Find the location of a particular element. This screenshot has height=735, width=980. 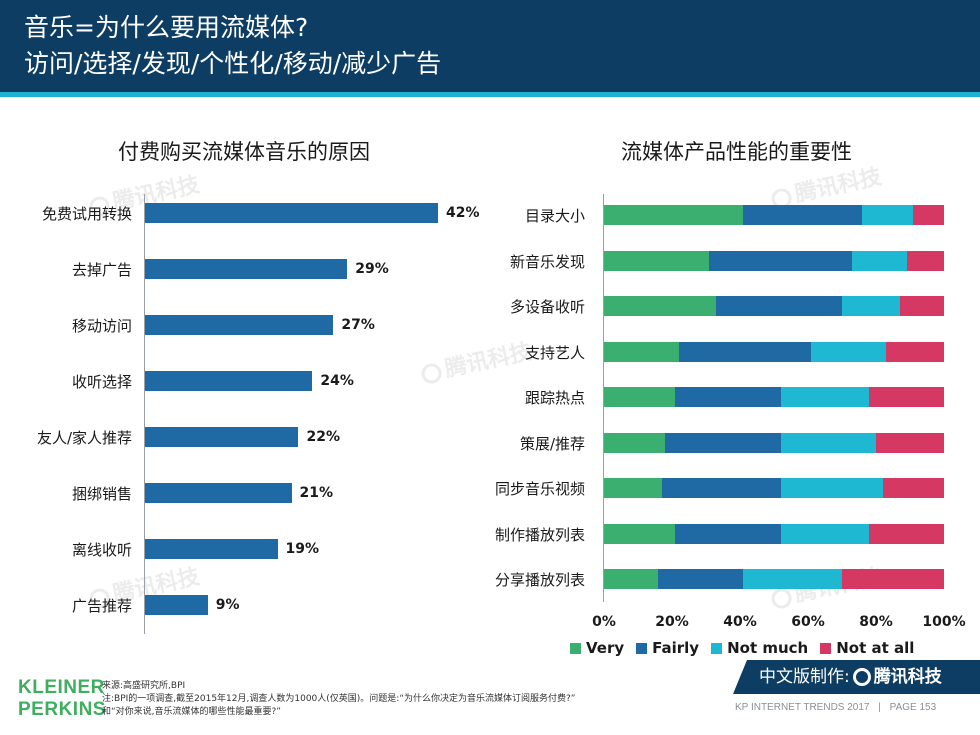

page-number: PAGE 153 is located at coordinates (913, 707).